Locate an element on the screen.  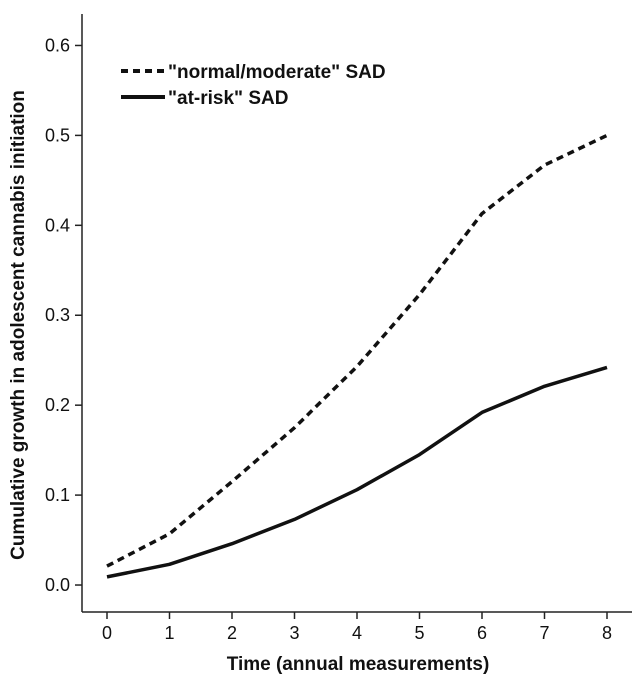
x-tick-label: 4 is located at coordinates (357, 633).